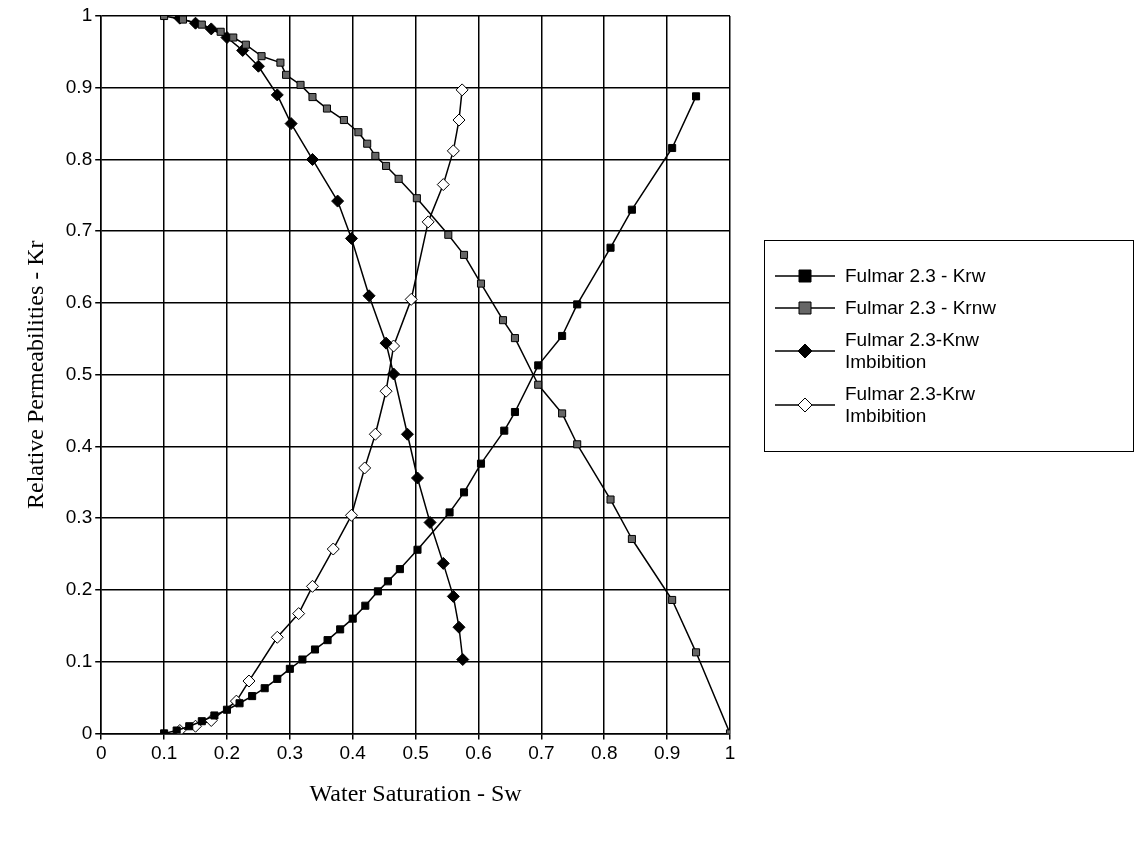  Describe the element at coordinates (910, 405) in the screenshot. I see `legend-label: Fulmar 2.3-Krw Imbibition` at that location.